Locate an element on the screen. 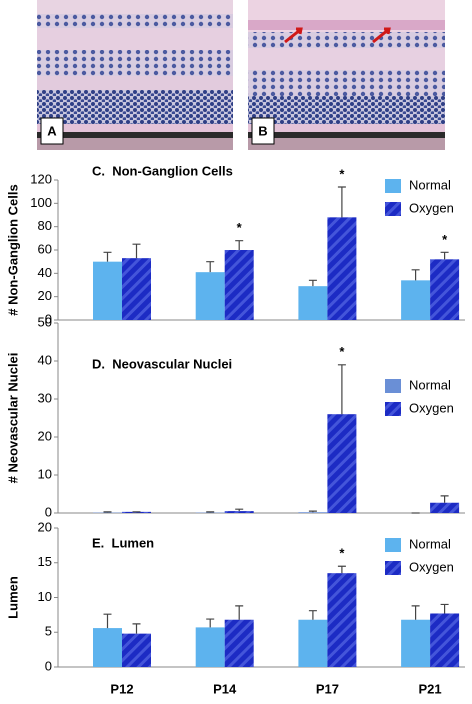 Image resolution: width=472 pixels, height=704 pixels. y-tick-label: 50 is located at coordinates (45, 321).